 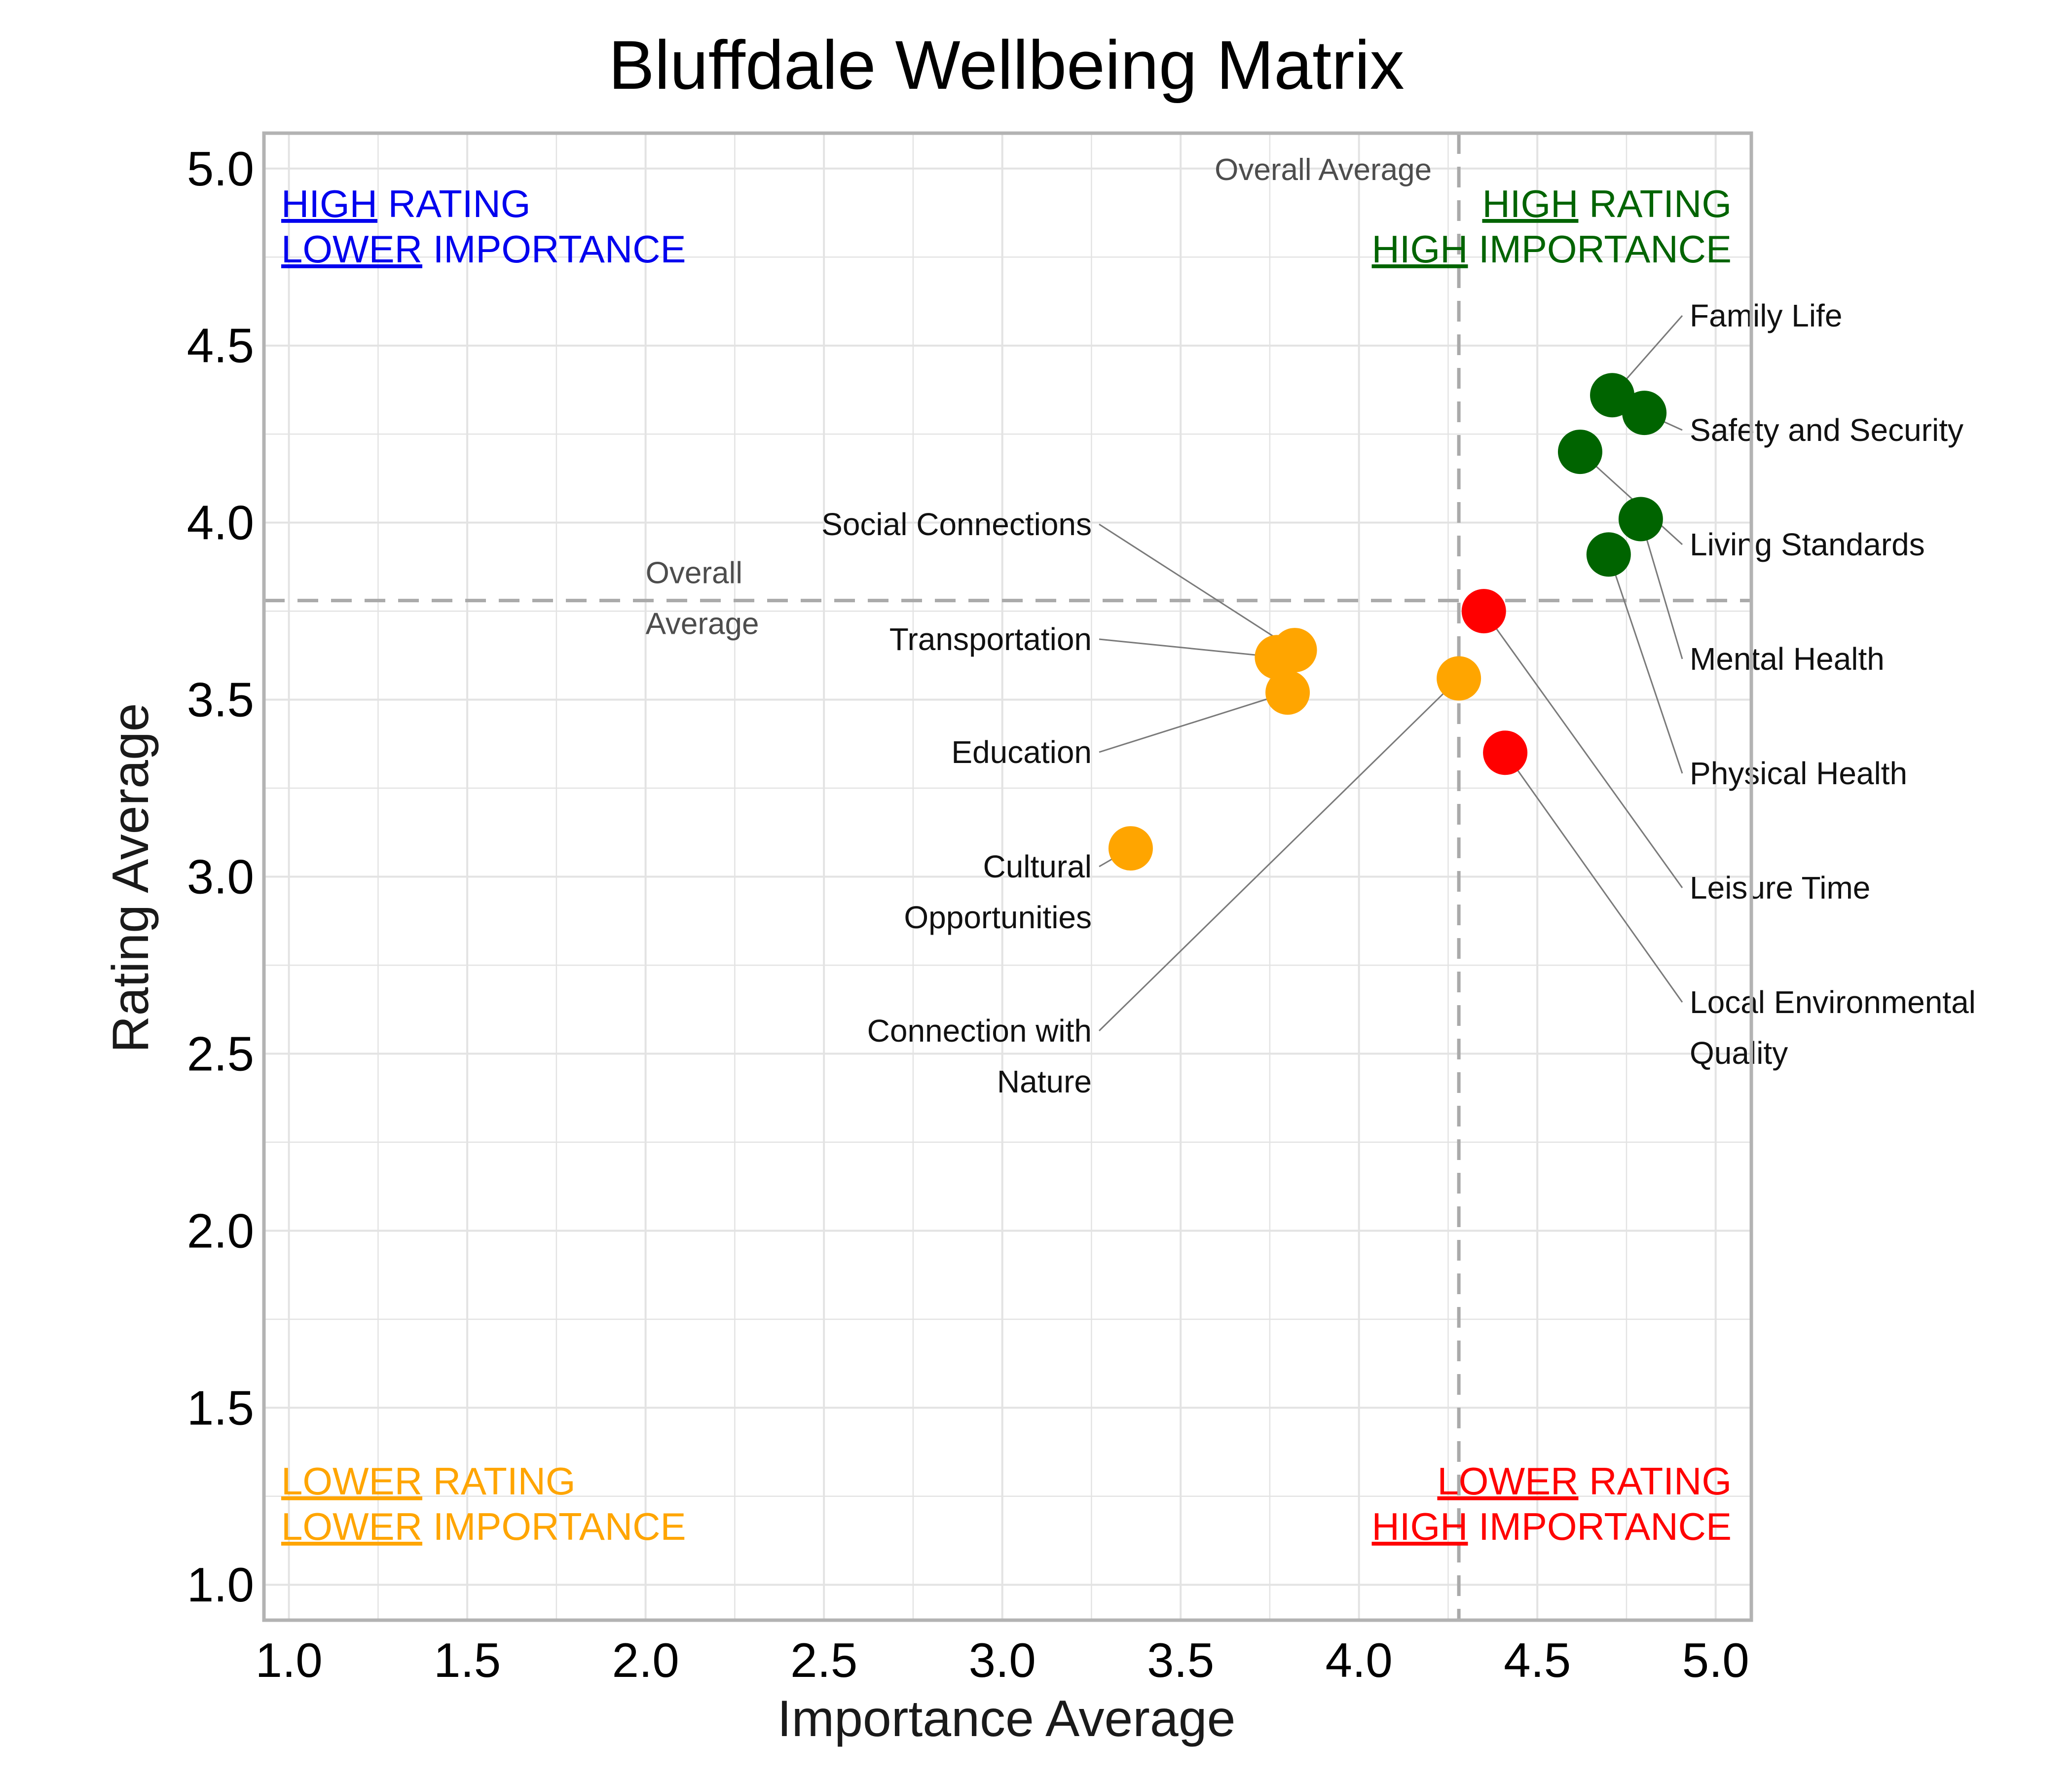 I want to click on x-tick-label: 1.5, so click(x=468, y=1660).